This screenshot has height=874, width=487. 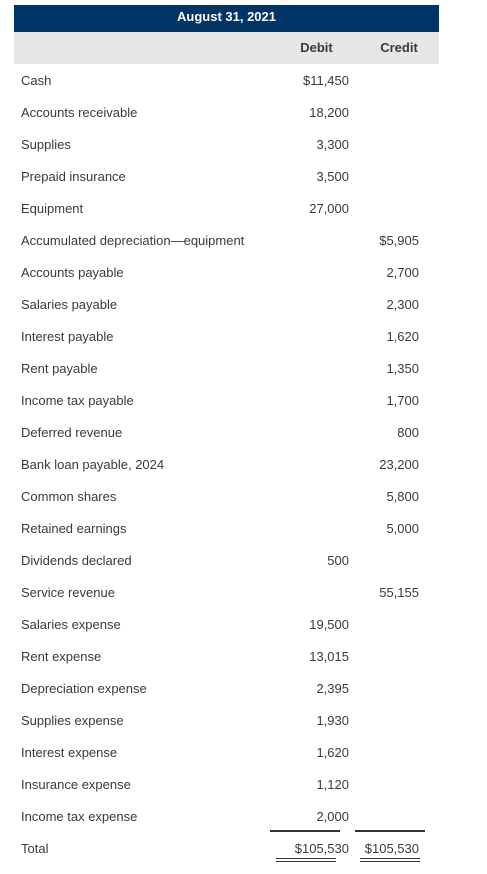 What do you see at coordinates (74, 528) in the screenshot?
I see `account-name: Retained earnings` at bounding box center [74, 528].